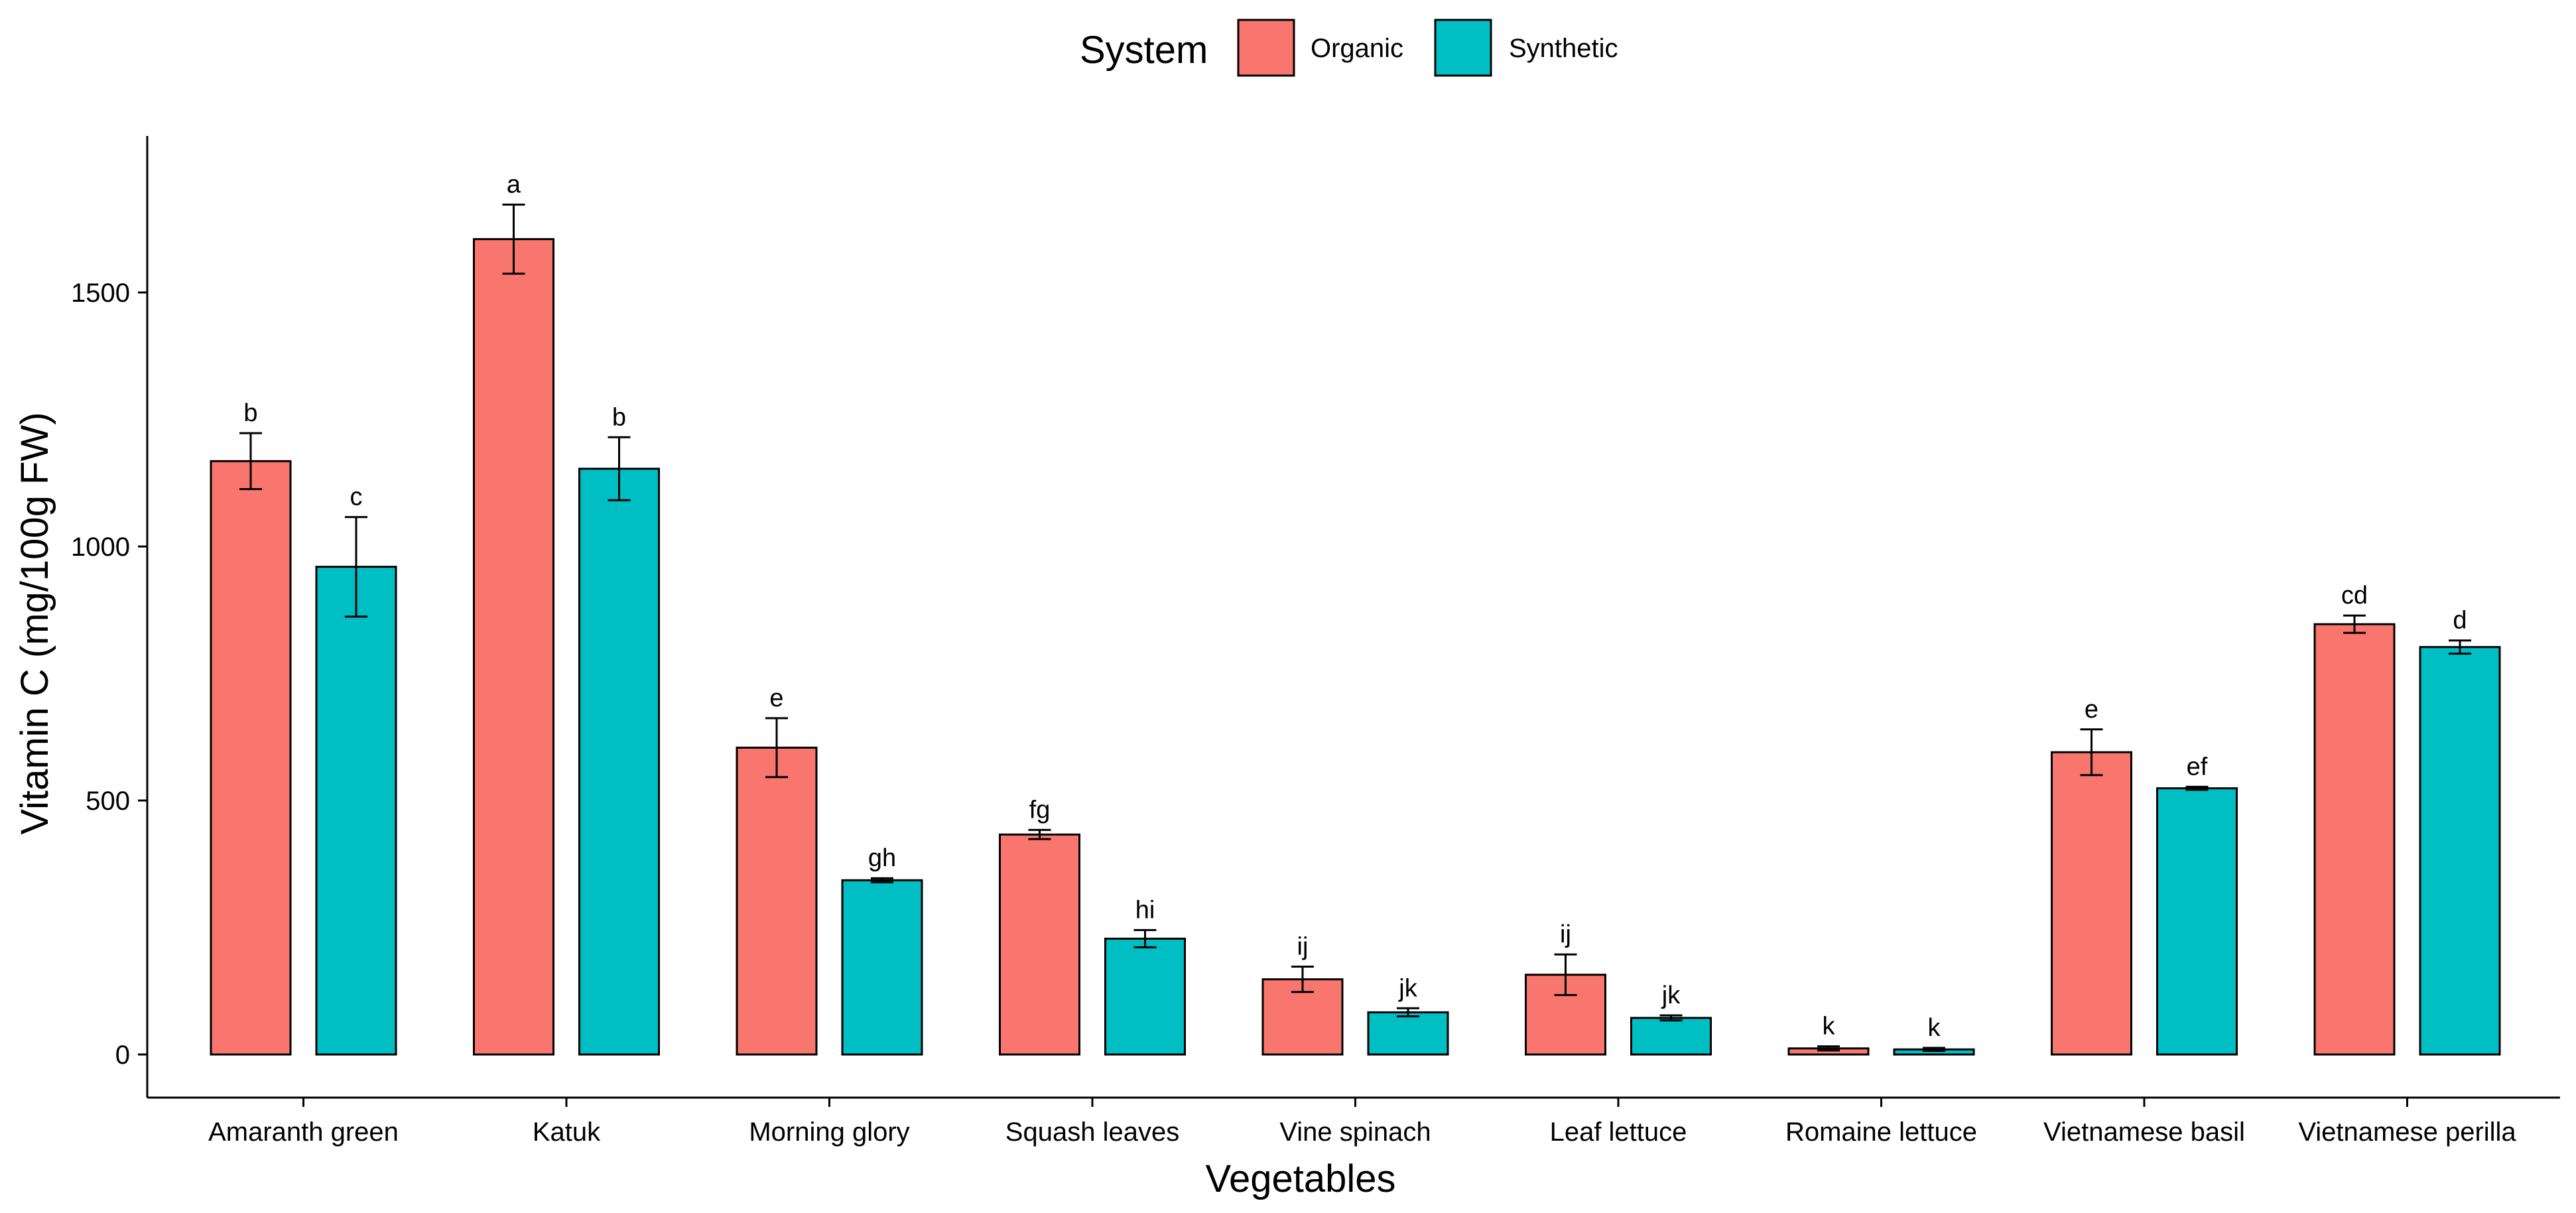 The width and height of the screenshot is (2576, 1213). I want to click on significance-label: c, so click(357, 497).